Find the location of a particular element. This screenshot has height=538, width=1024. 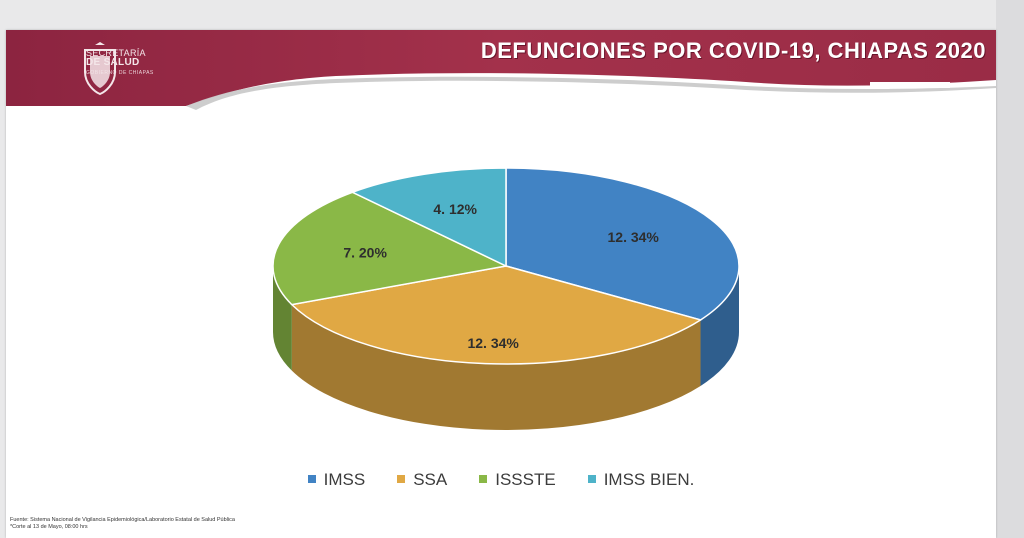

legend-item-issste: ISSSTE is located at coordinates (517, 480).